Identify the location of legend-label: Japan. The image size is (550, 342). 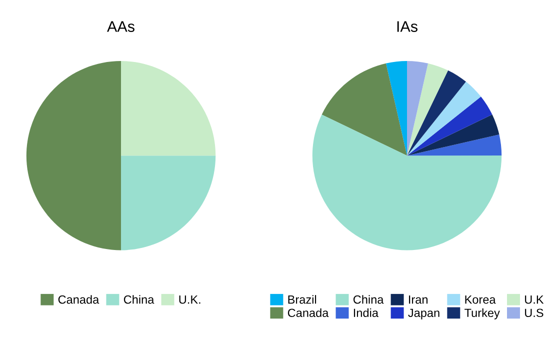
(424, 314).